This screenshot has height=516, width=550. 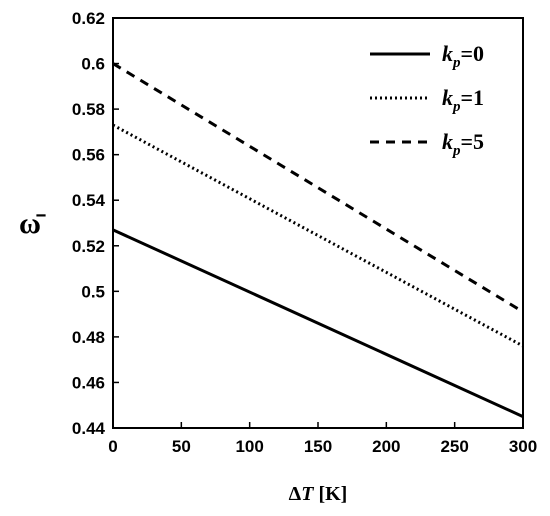 What do you see at coordinates (249, 446) in the screenshot?
I see `x-tick-label: 100` at bounding box center [249, 446].